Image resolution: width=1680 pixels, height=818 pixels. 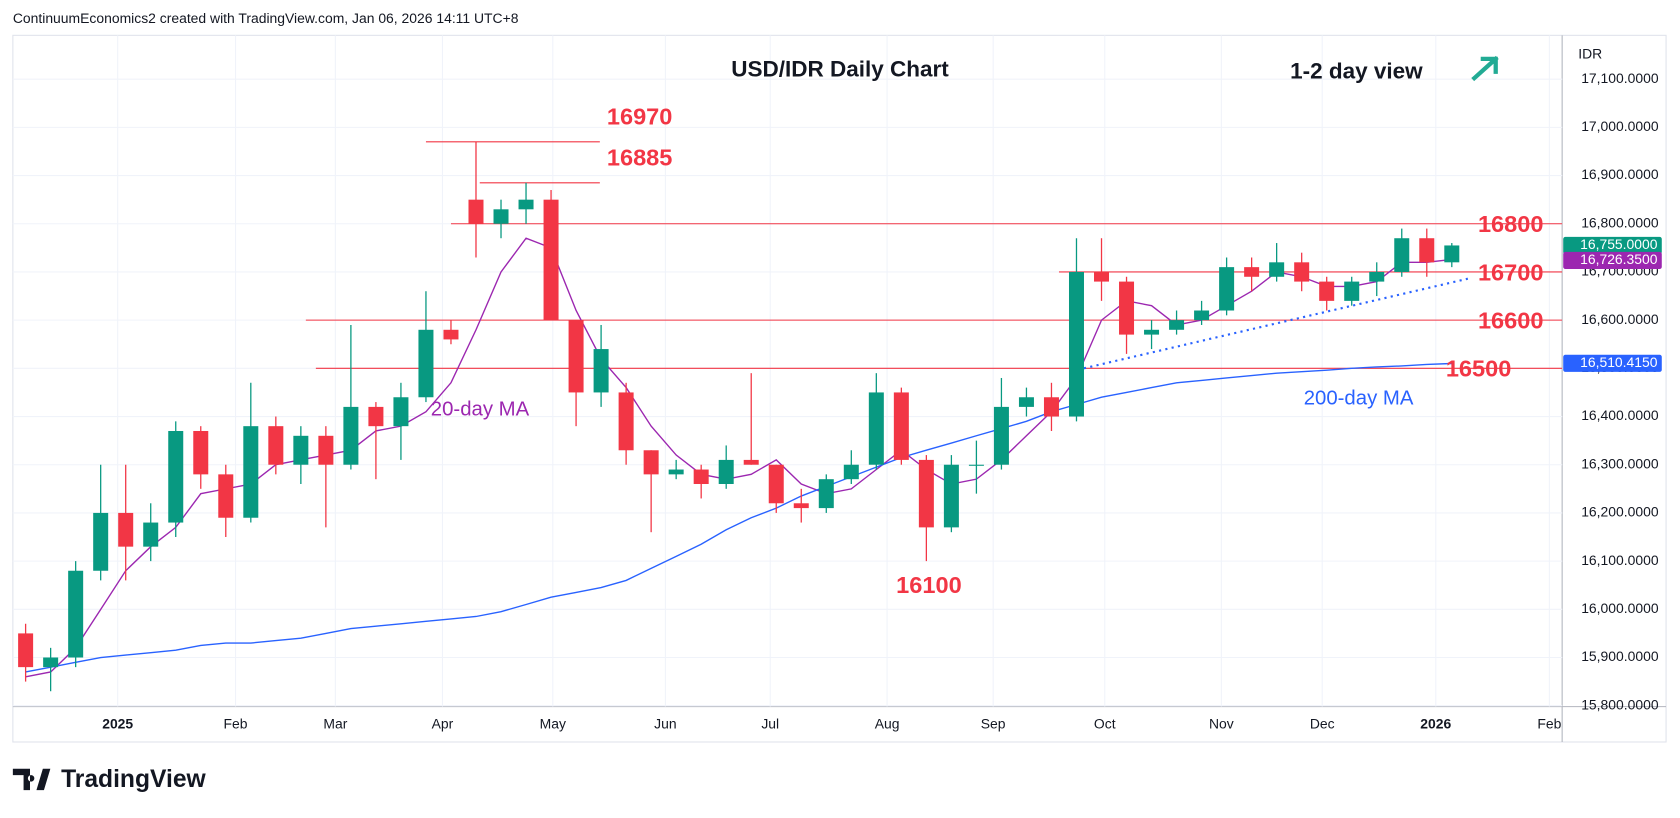 I want to click on x-tick-label: Sep, so click(x=993, y=724).